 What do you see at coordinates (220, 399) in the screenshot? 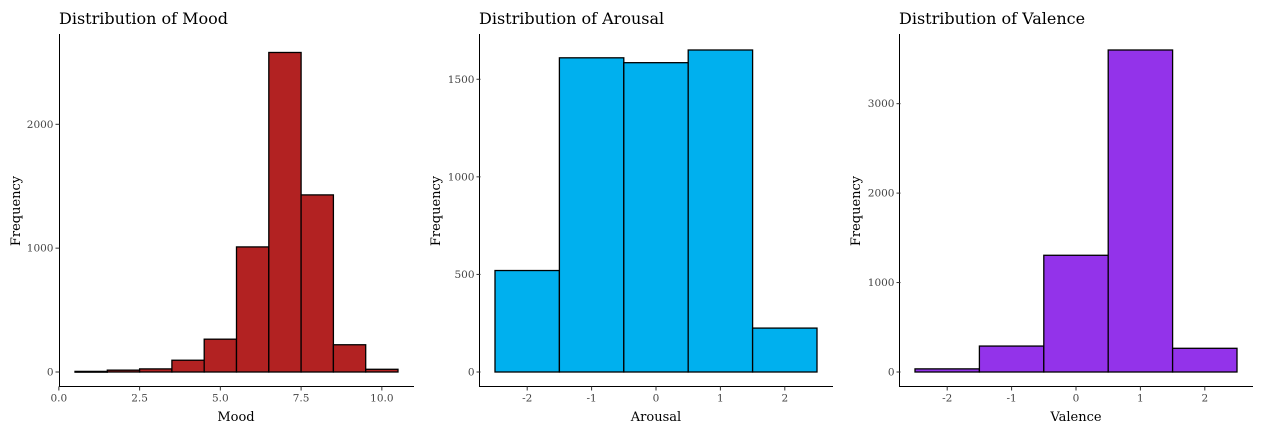
I see `mood-x-tick-label: 5.0` at bounding box center [220, 399].